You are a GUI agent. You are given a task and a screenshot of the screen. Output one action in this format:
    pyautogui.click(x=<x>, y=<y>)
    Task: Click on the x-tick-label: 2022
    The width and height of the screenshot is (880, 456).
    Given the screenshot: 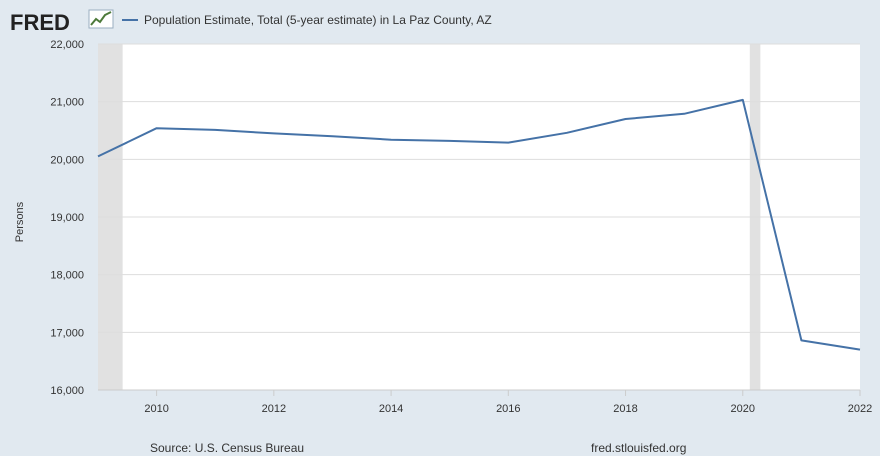 What is the action you would take?
    pyautogui.click(x=860, y=409)
    